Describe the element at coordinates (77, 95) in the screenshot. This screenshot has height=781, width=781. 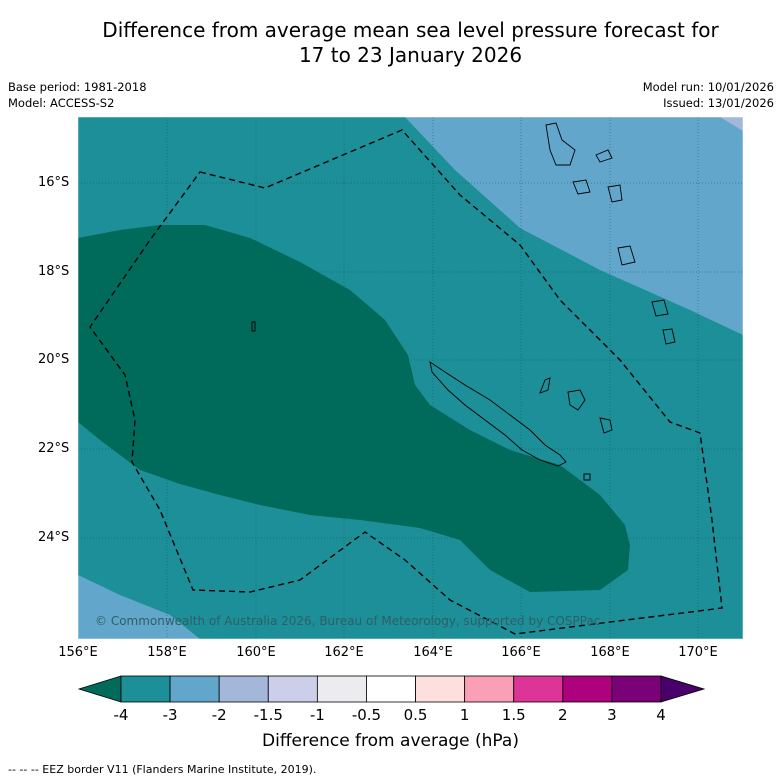
I see `meta-left: Base period: 1981-2018 Model: ACCESS-S2` at that location.